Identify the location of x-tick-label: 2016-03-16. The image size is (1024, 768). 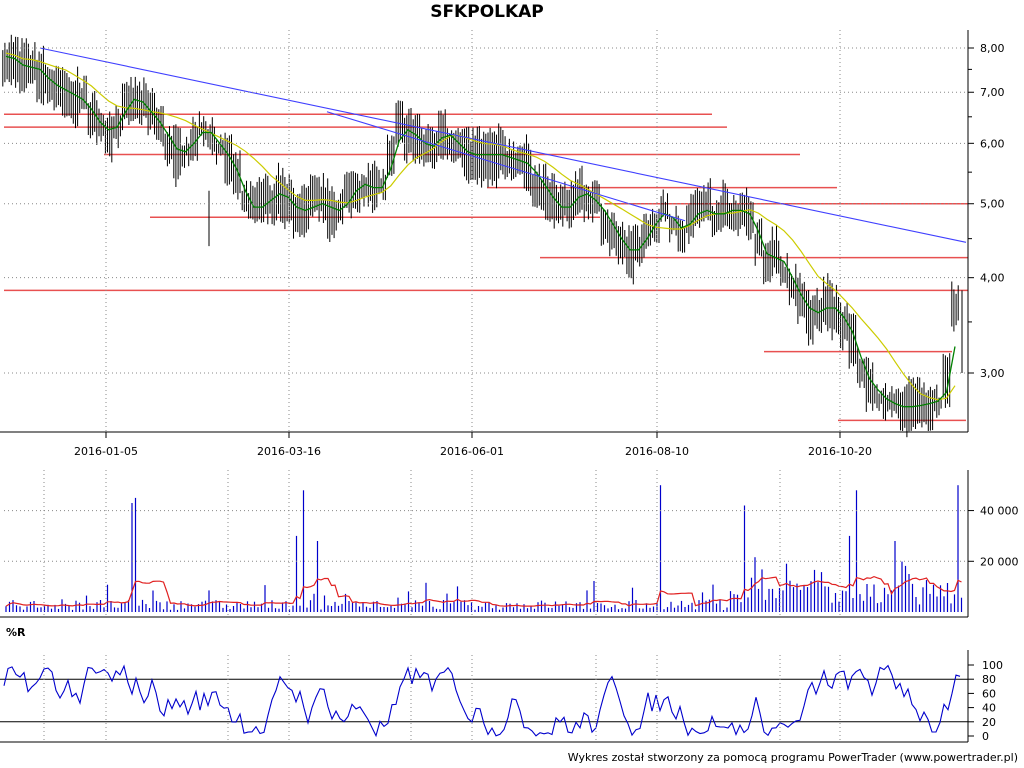
(289, 451).